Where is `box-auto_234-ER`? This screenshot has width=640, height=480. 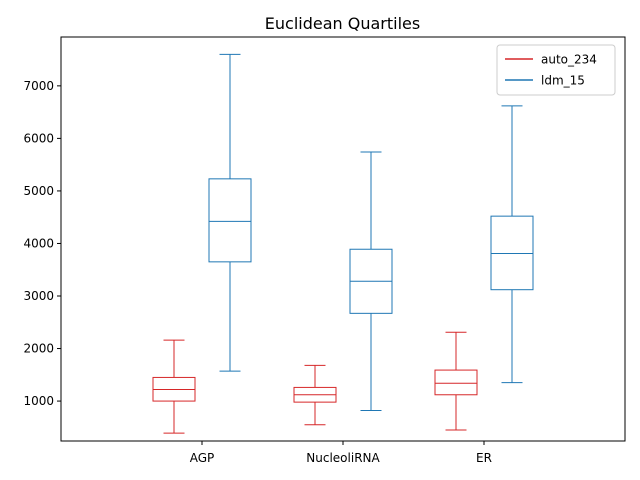
box-auto_234-ER is located at coordinates (456, 381).